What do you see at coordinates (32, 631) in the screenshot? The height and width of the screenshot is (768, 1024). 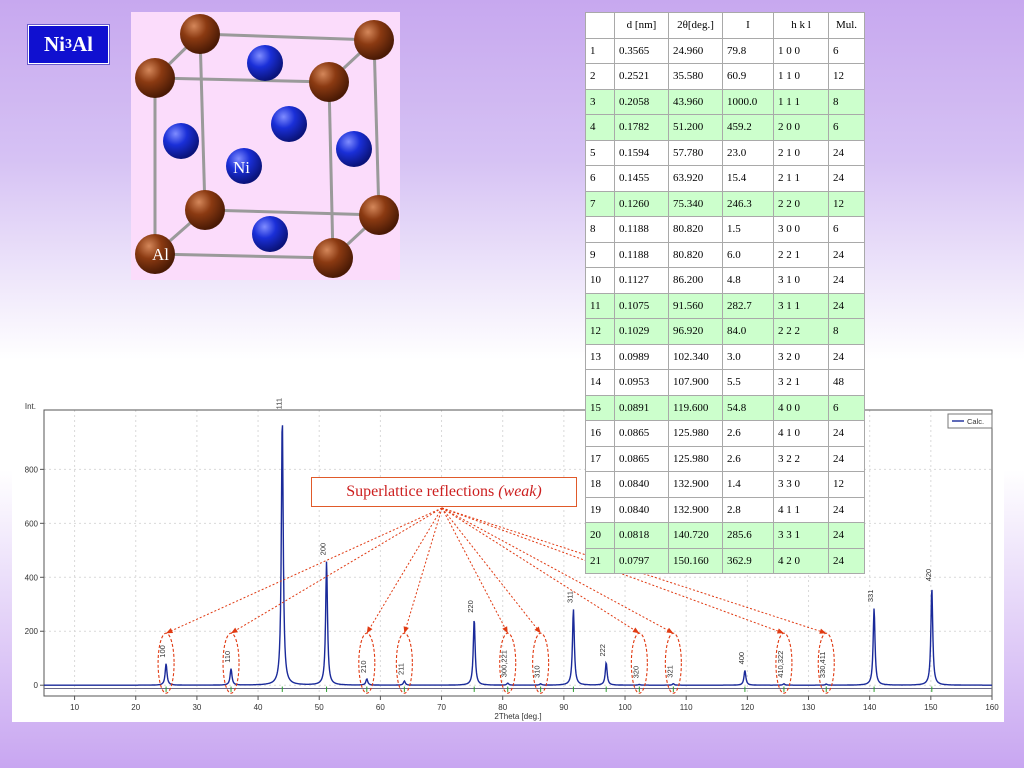 I see `y-tick-label: 200` at bounding box center [32, 631].